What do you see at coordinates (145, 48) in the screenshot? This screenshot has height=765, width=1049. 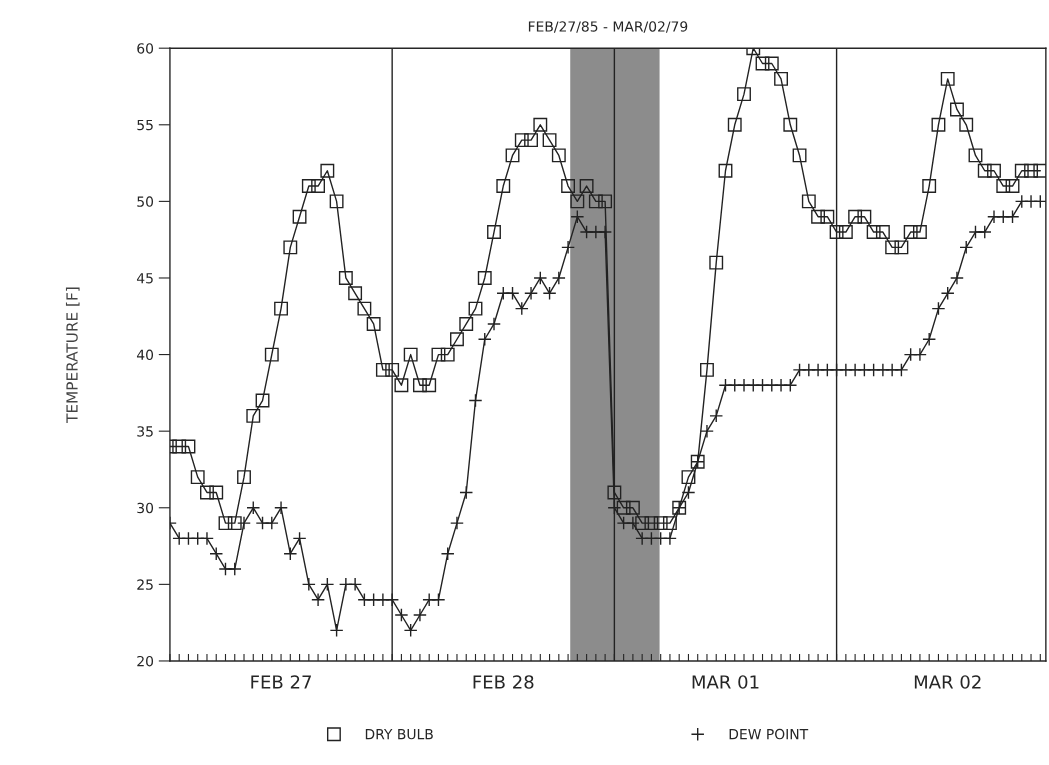 I see `y-tick-label: 60` at bounding box center [145, 48].